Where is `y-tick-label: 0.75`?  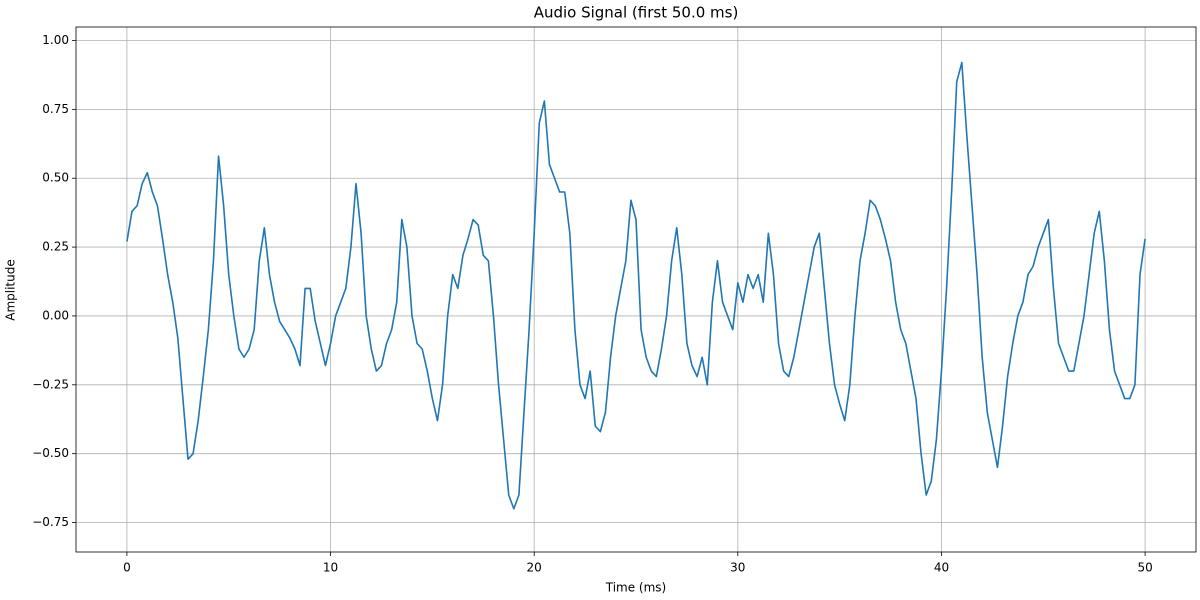 y-tick-label: 0.75 is located at coordinates (55, 109).